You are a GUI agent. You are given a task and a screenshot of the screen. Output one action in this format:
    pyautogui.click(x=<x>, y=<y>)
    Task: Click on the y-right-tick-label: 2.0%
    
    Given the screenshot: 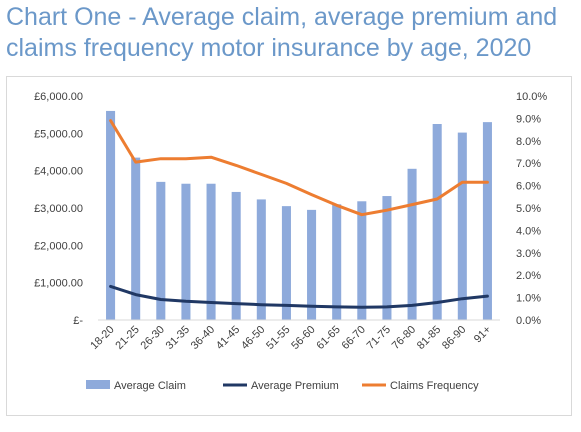 What is the action you would take?
    pyautogui.click(x=528, y=276)
    